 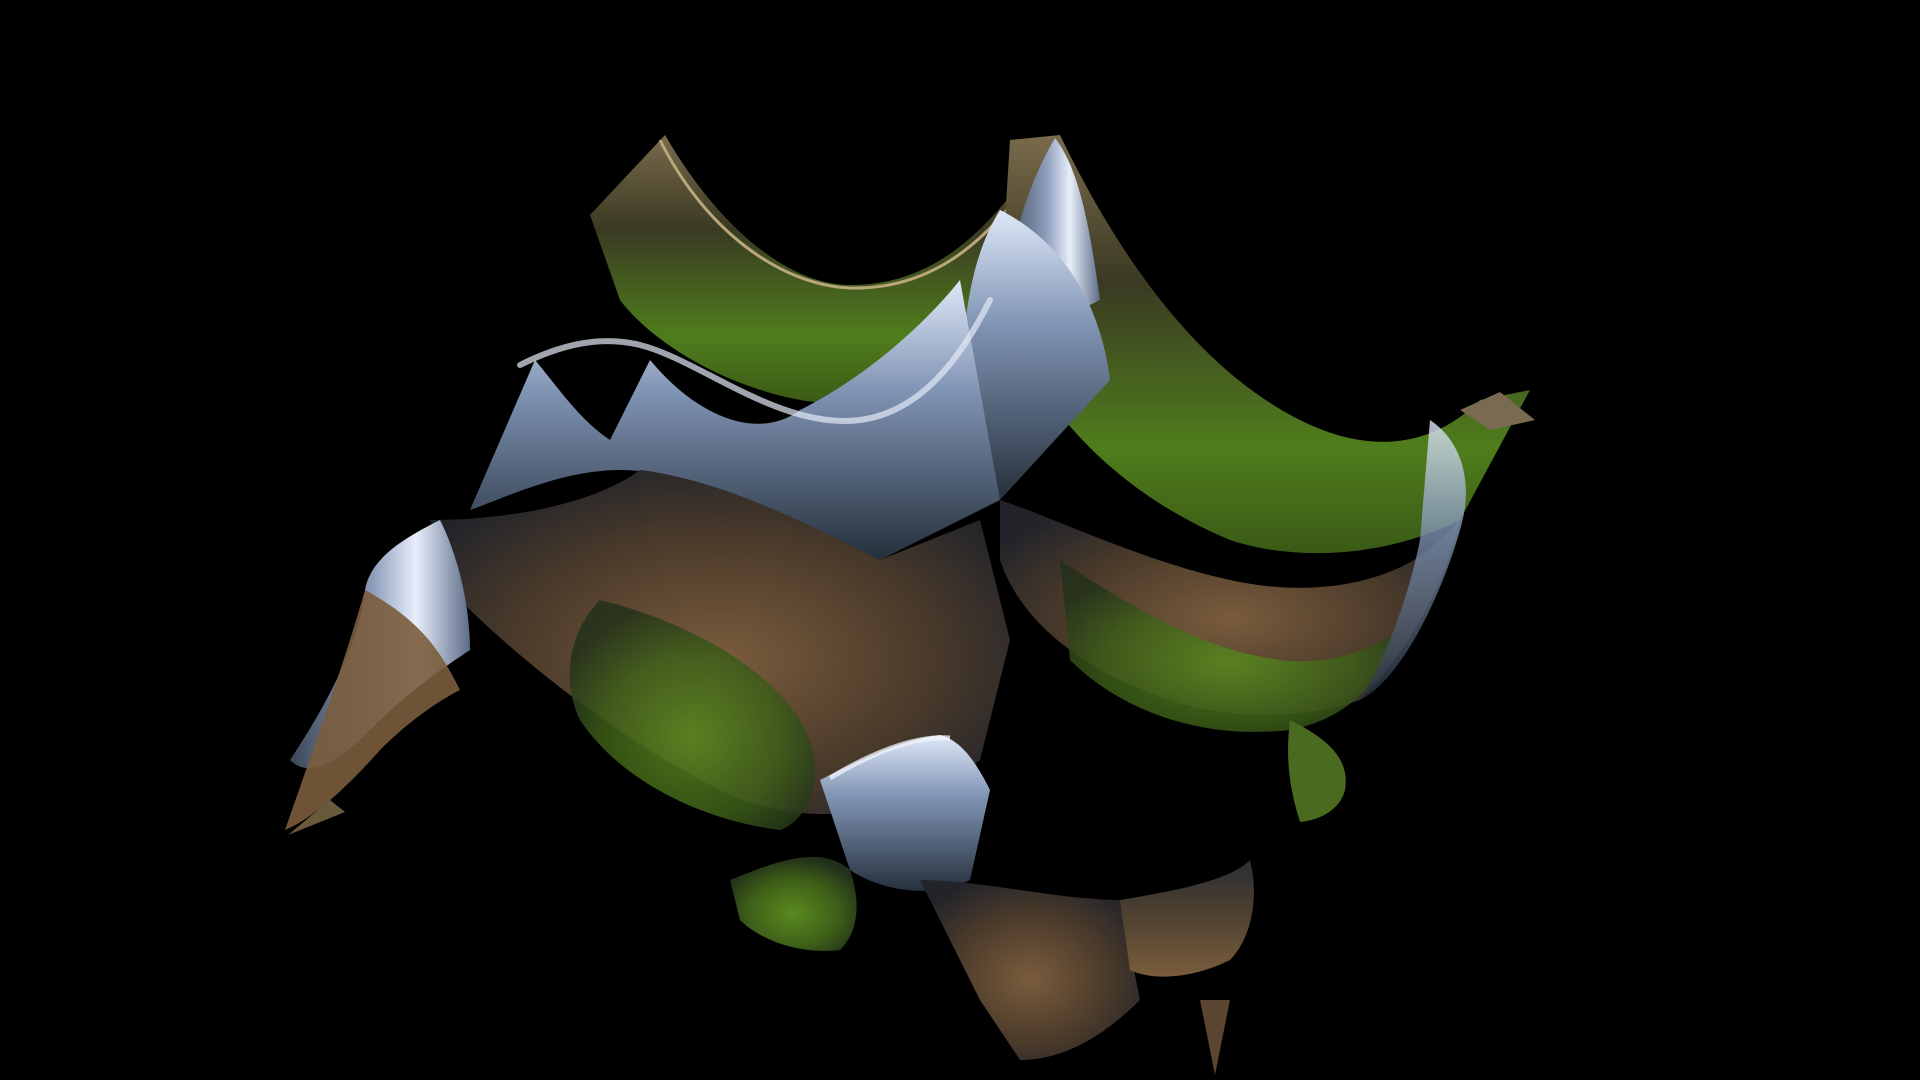 I want to click on left-tip, so click(x=316, y=817).